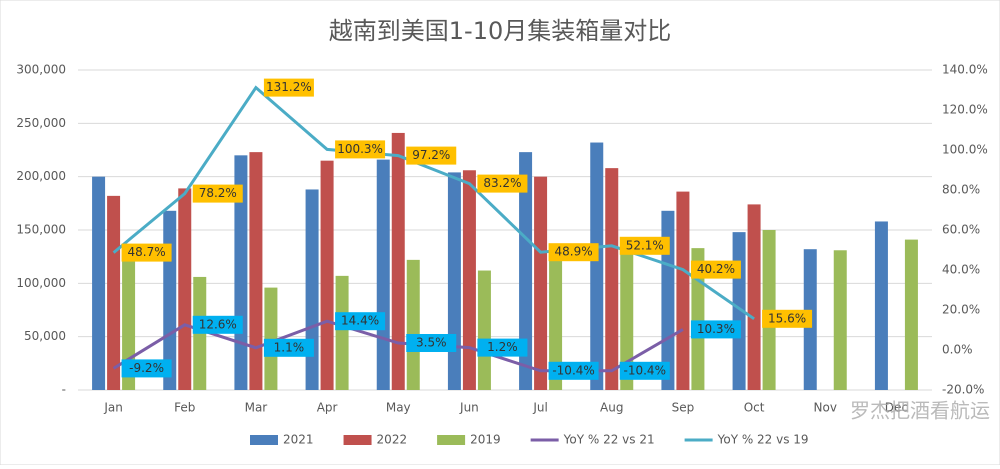 This screenshot has height=469, width=1000. What do you see at coordinates (896, 408) in the screenshot?
I see `x-tick-label: Dec` at bounding box center [896, 408].